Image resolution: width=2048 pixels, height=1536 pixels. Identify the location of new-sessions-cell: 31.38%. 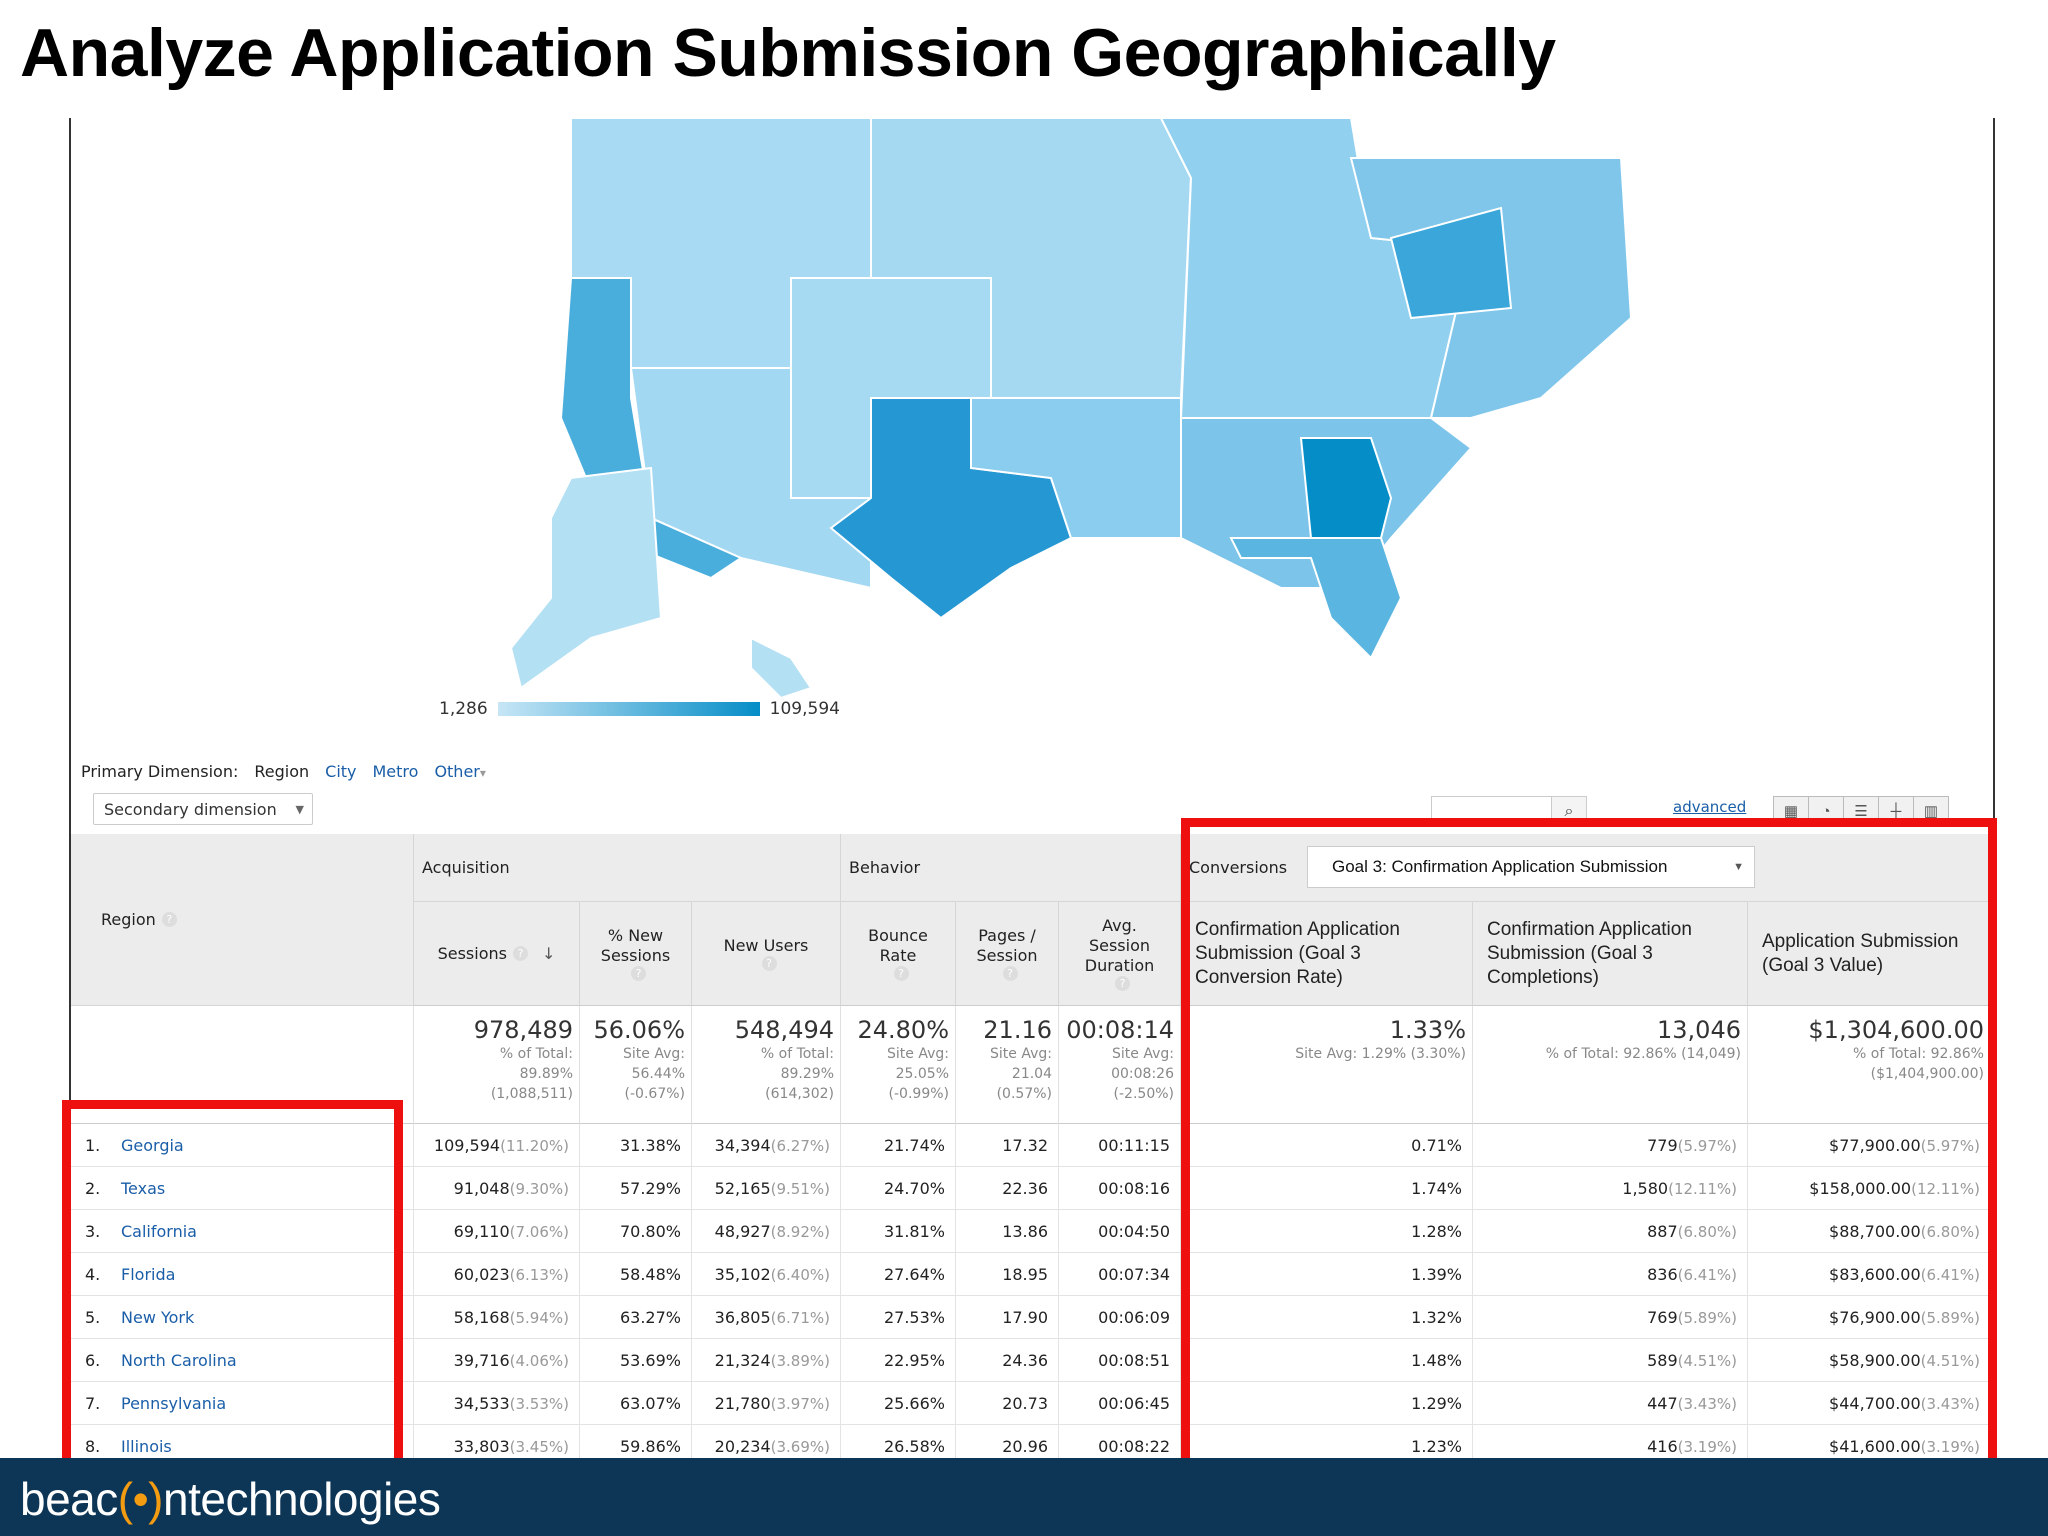
(636, 1145).